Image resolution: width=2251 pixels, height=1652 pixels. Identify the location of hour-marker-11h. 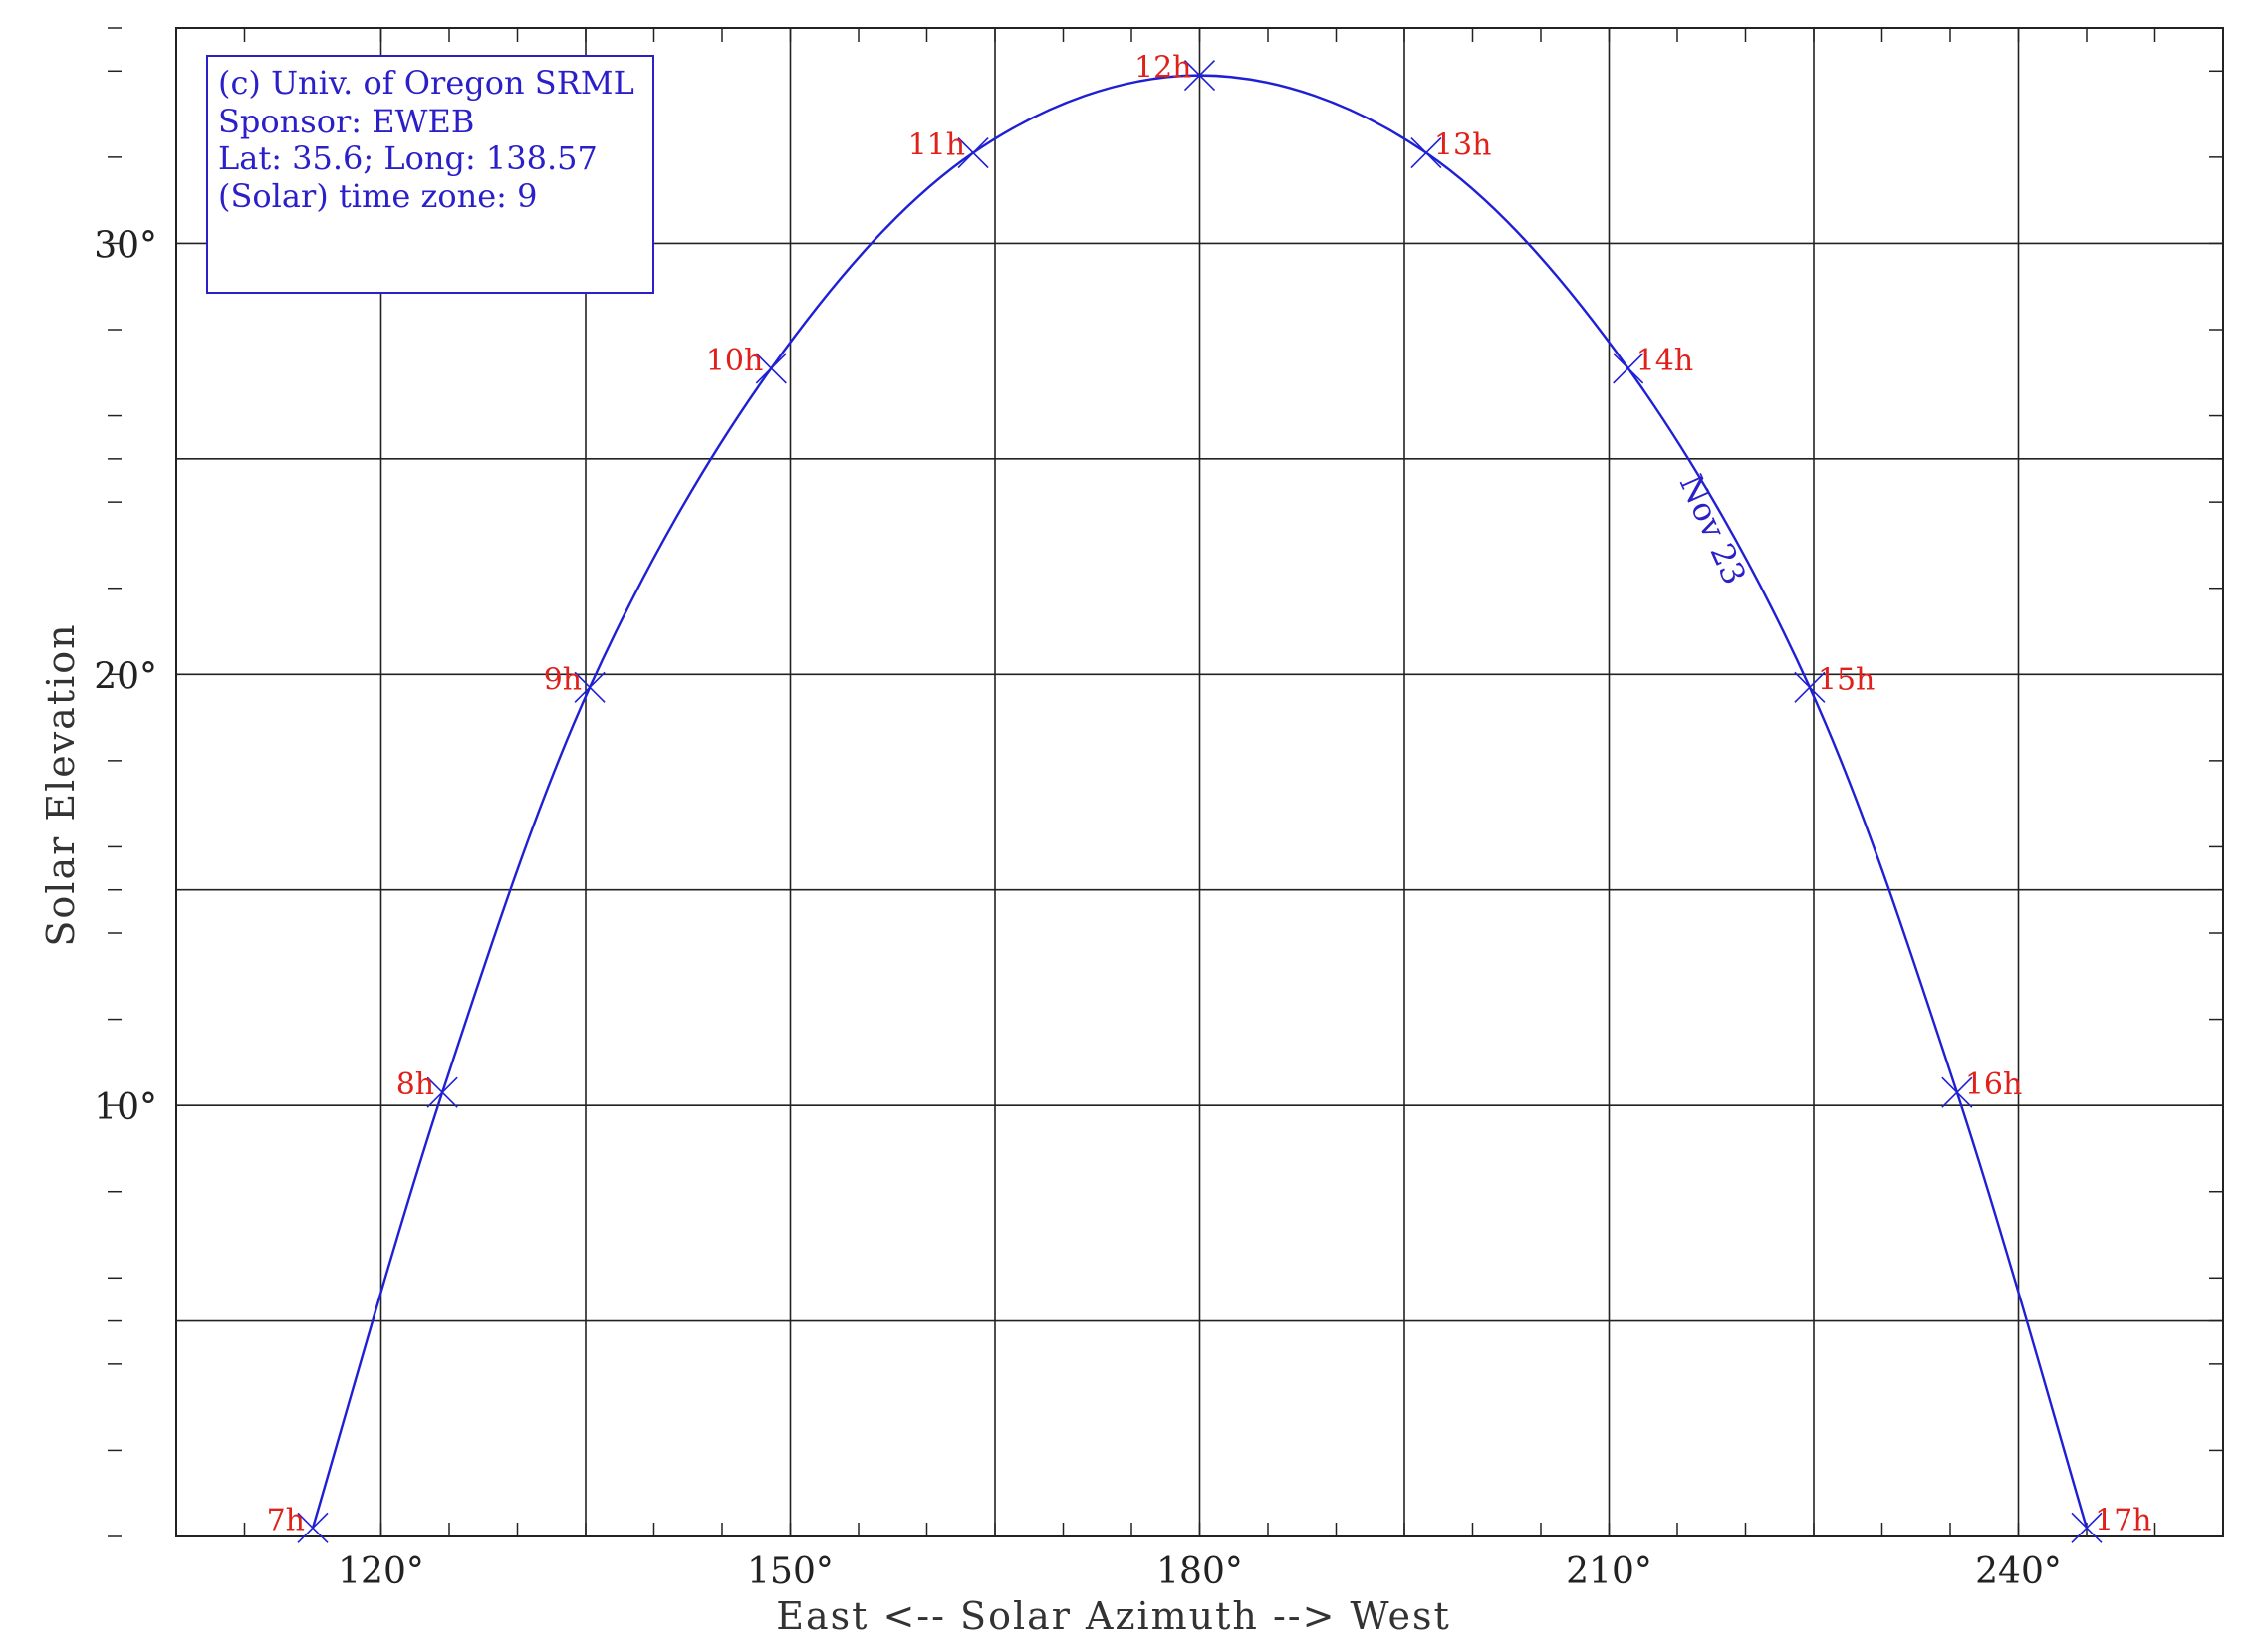
(973, 152).